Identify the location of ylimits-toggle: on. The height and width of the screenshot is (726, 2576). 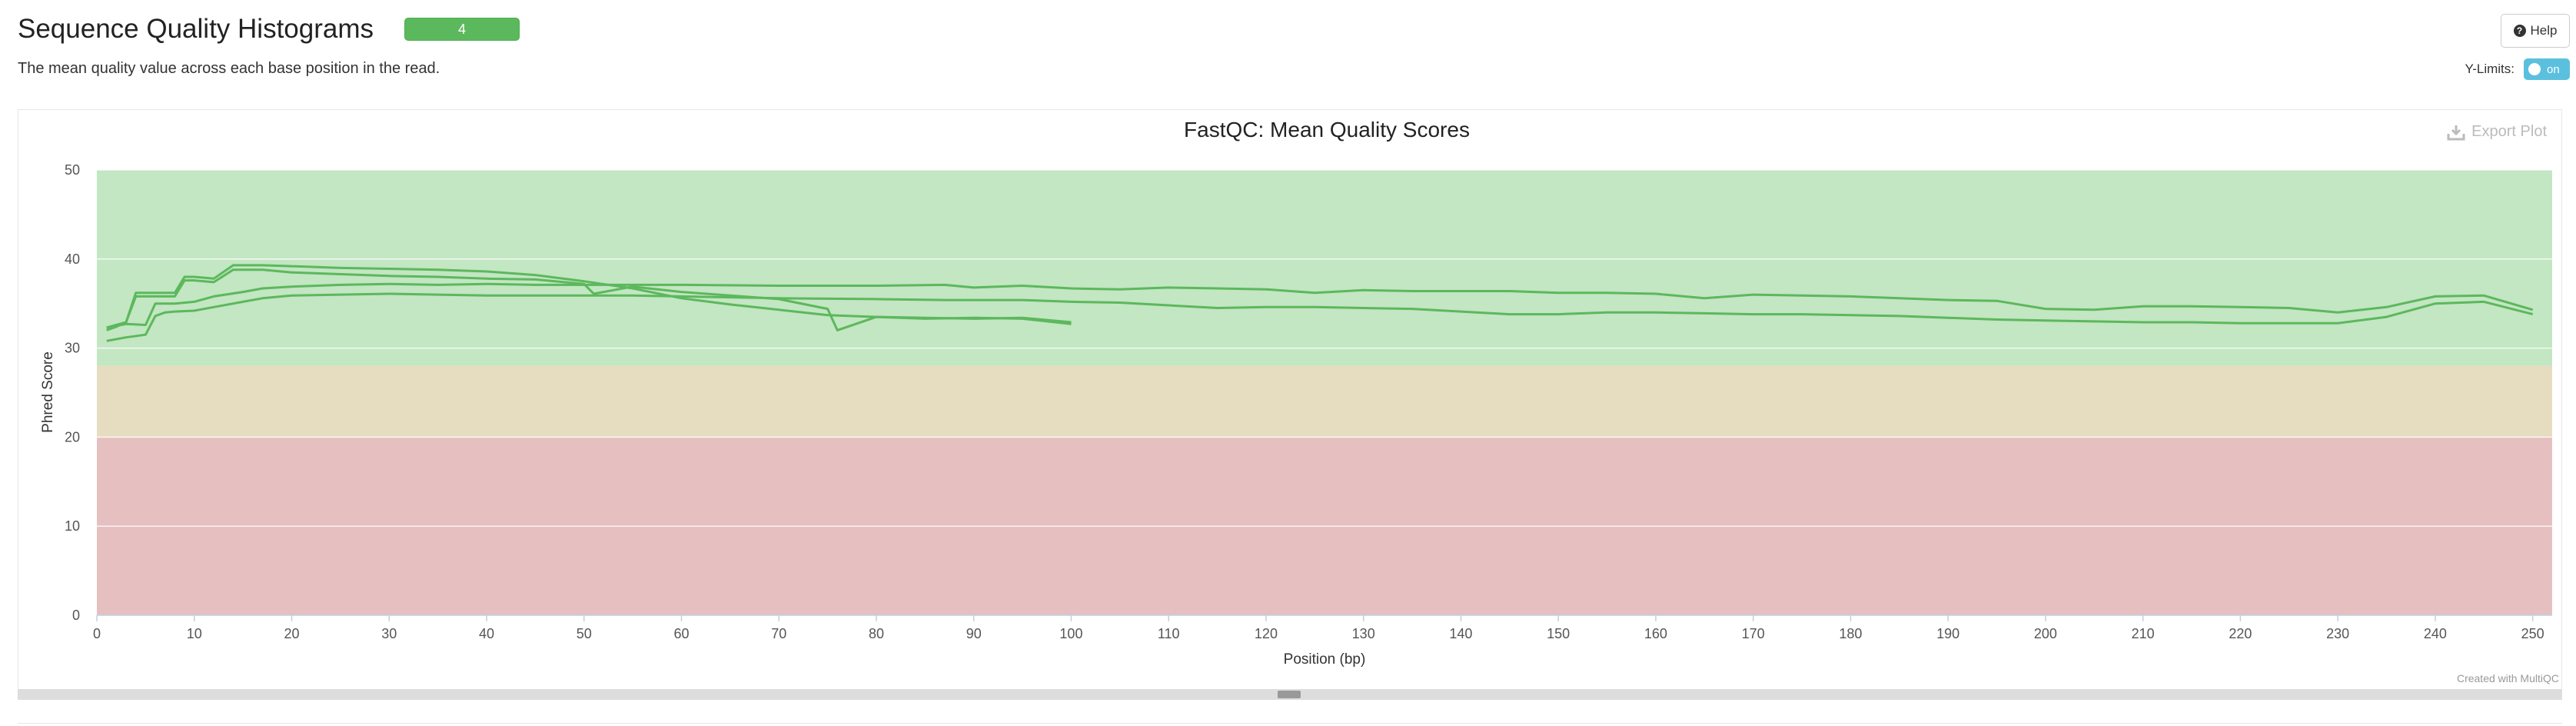
(2547, 69).